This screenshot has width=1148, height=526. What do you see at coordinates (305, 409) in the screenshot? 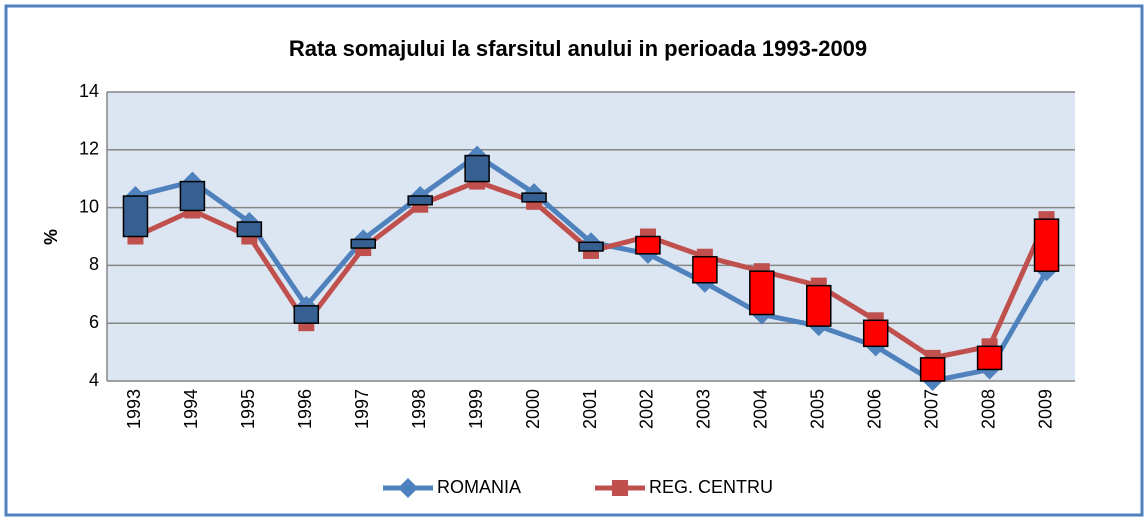
I see `x-tick-label: 1996` at bounding box center [305, 409].